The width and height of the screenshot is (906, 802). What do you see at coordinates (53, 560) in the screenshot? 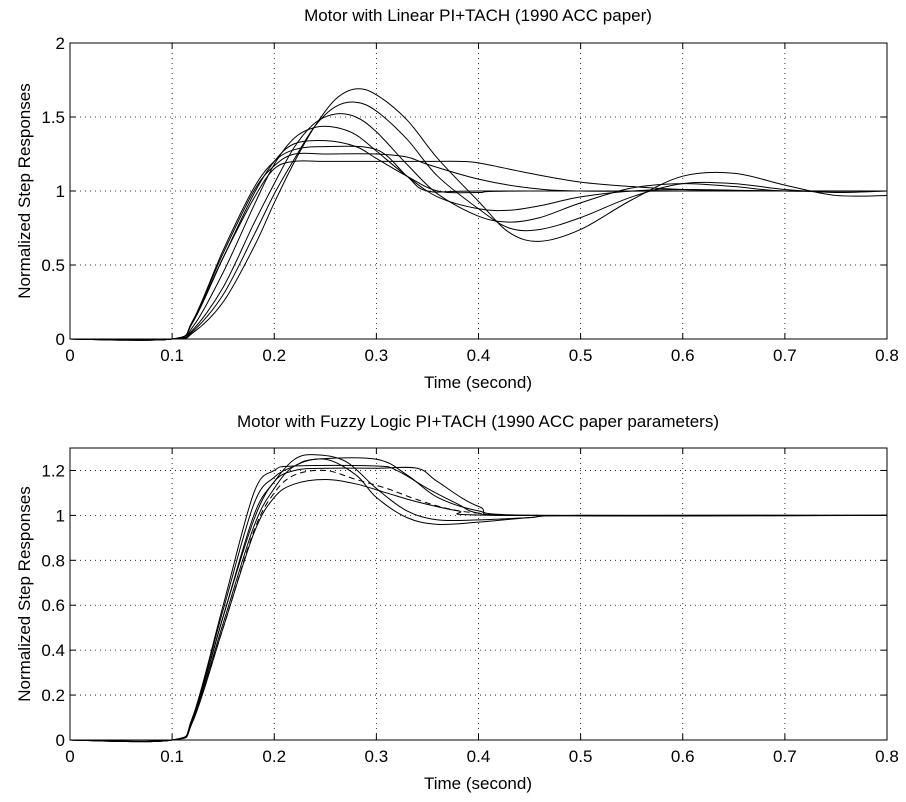
I see `y-tick-label: 0.8` at bounding box center [53, 560].